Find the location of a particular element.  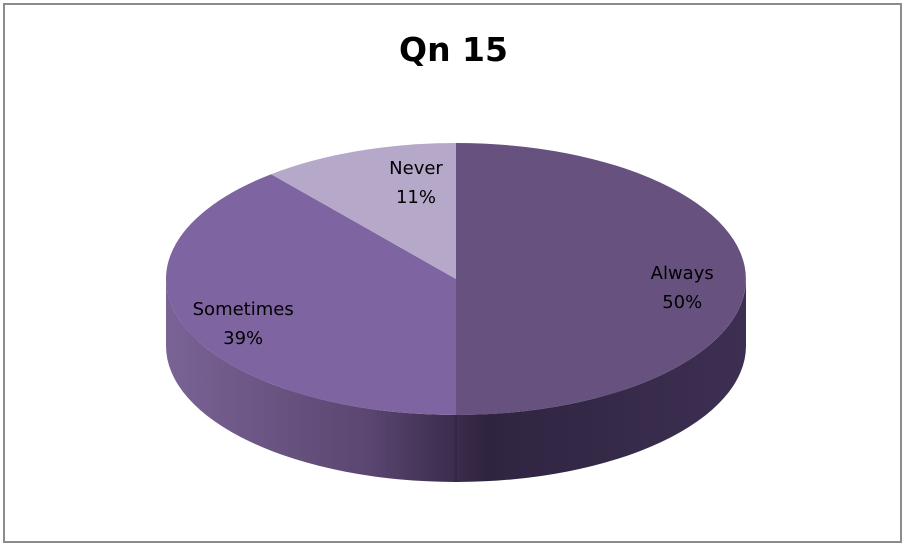

slice-value-never: 11% is located at coordinates (416, 197).